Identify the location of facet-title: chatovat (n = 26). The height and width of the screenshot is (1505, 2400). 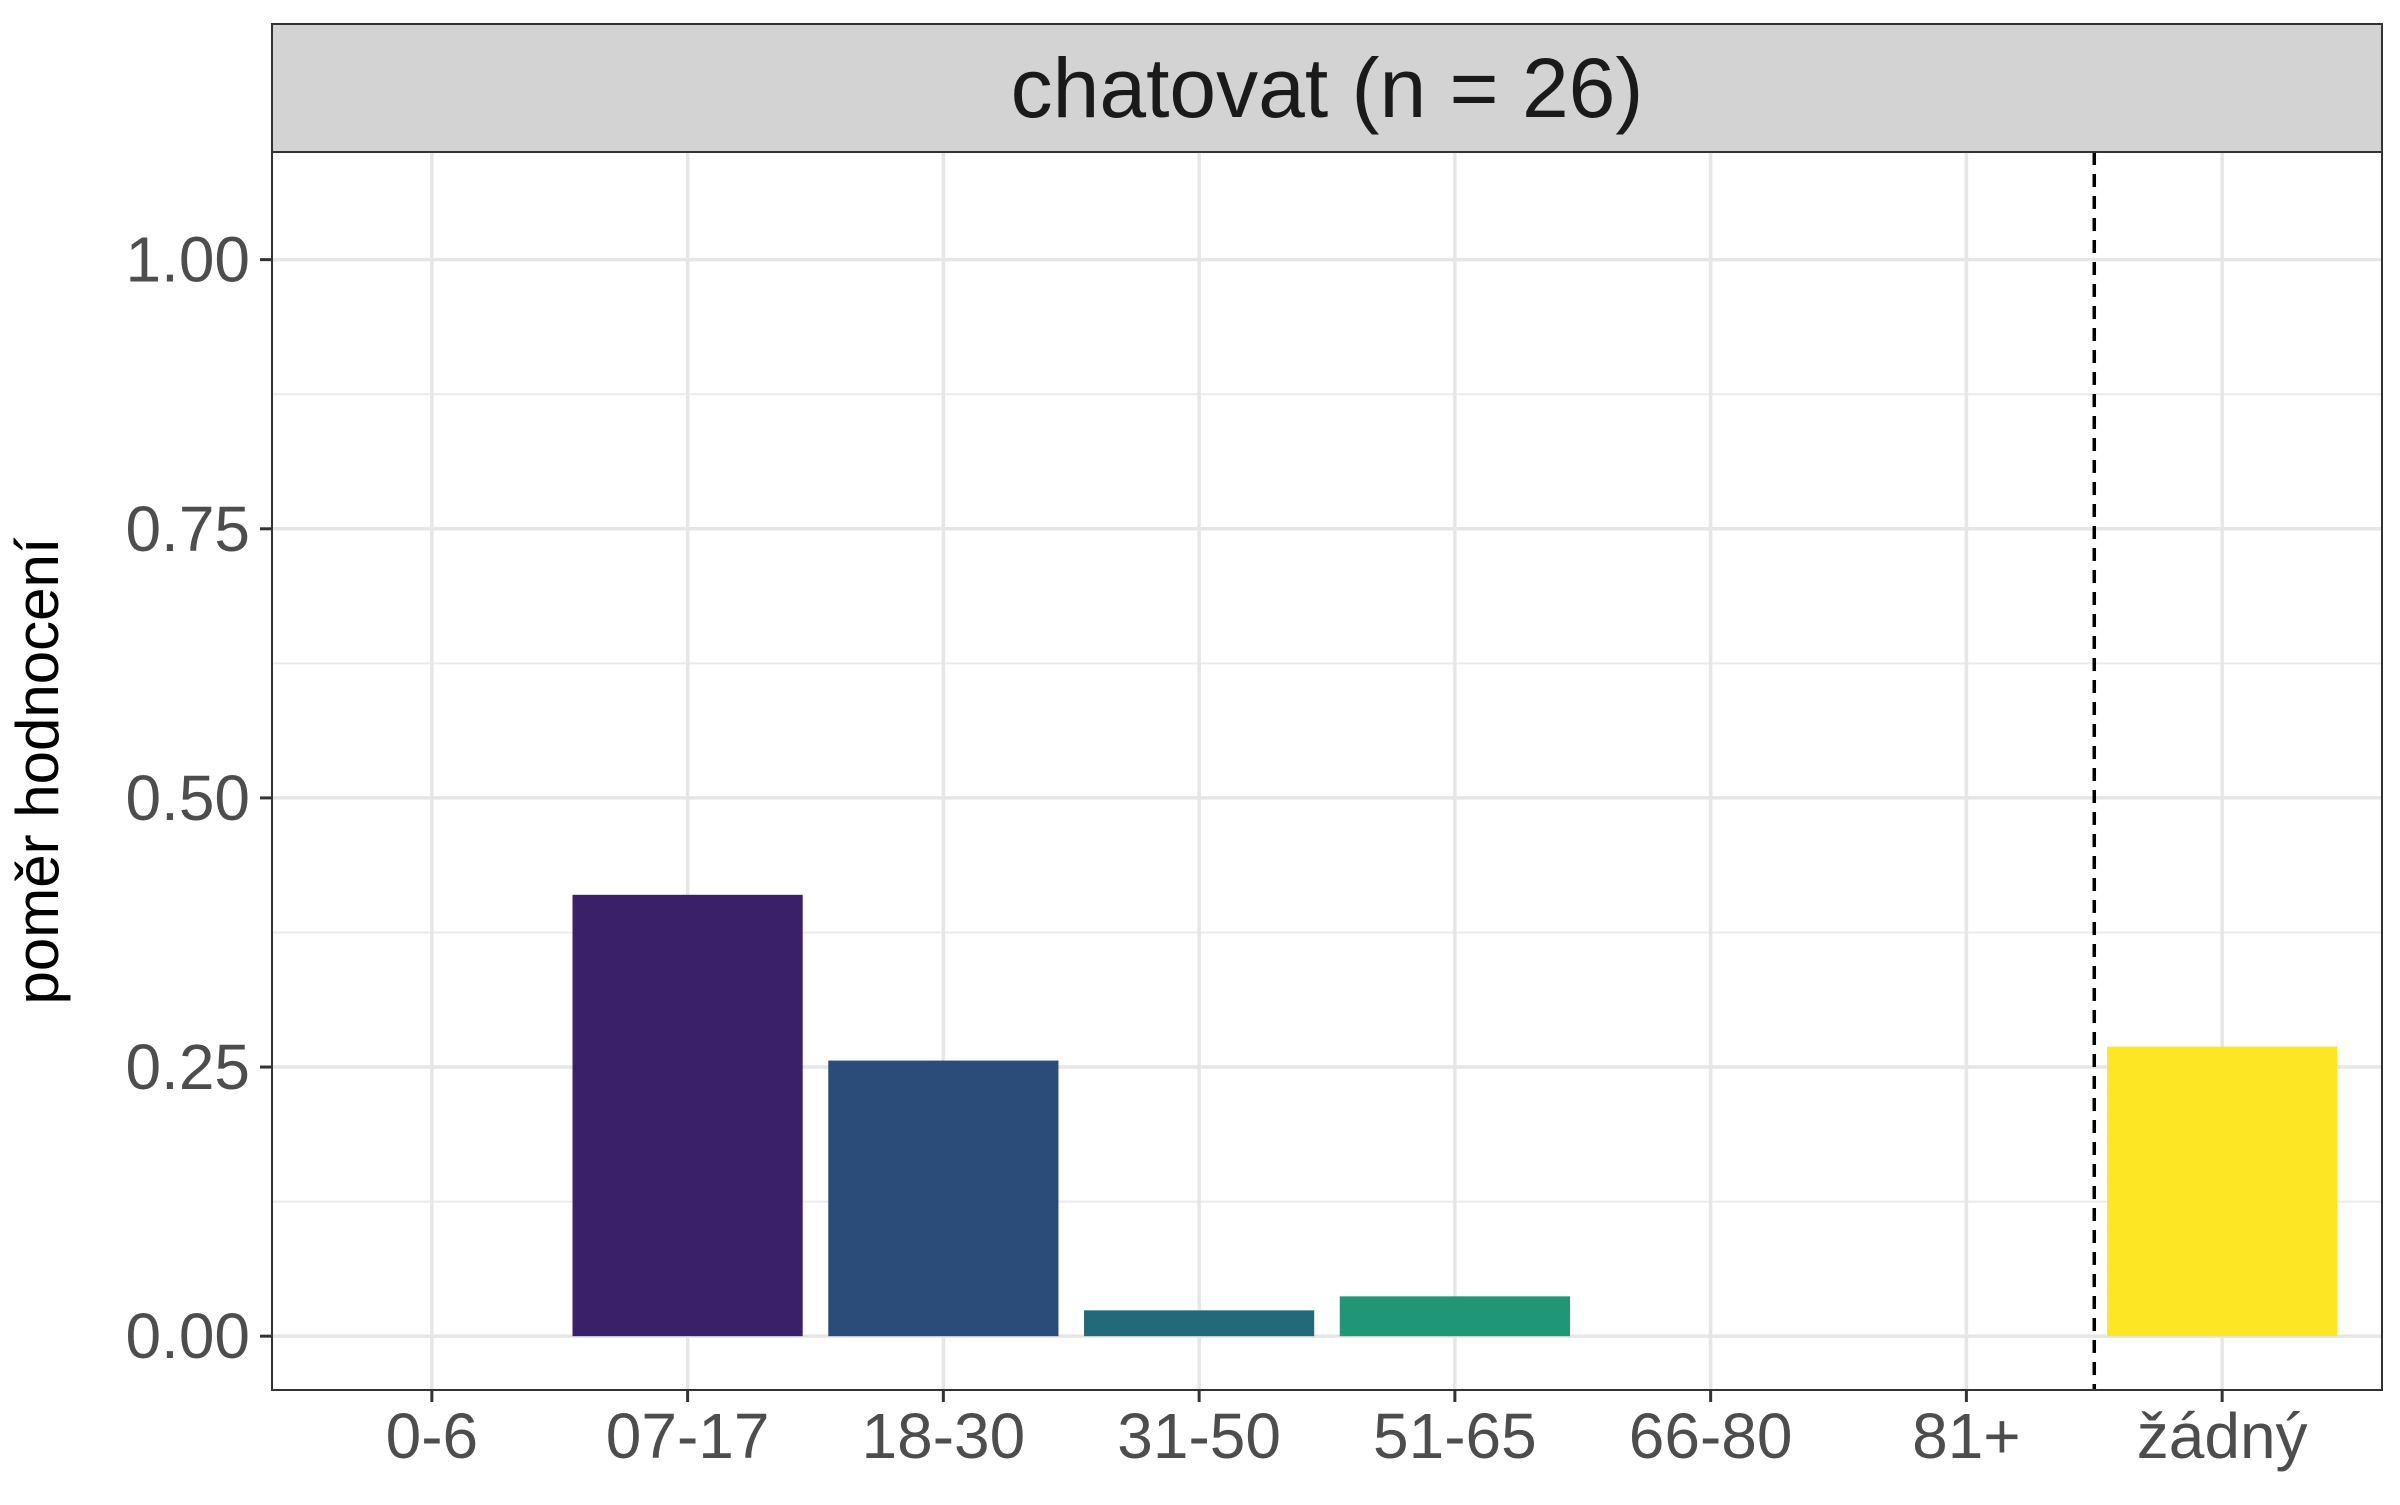
(1327, 88).